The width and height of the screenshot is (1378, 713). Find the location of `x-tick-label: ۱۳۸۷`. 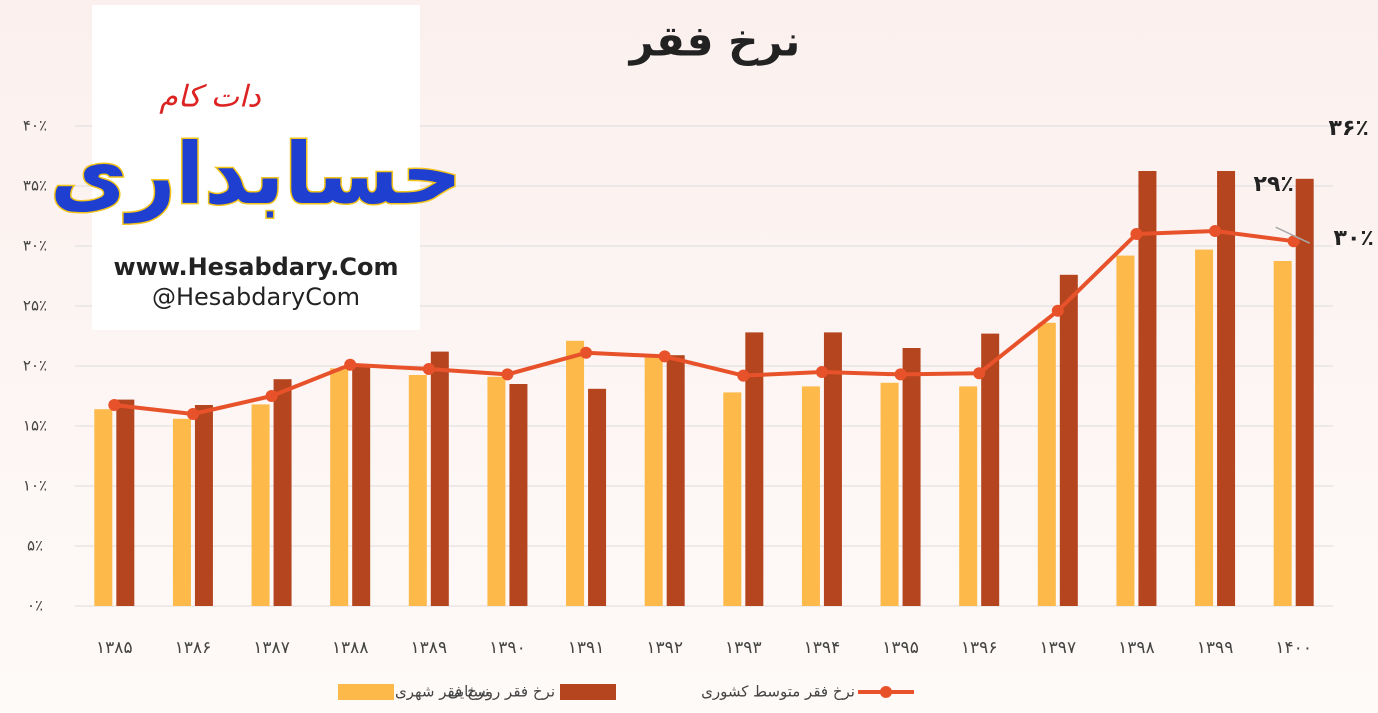

x-tick-label: ۱۳۸۷ is located at coordinates (271, 648).